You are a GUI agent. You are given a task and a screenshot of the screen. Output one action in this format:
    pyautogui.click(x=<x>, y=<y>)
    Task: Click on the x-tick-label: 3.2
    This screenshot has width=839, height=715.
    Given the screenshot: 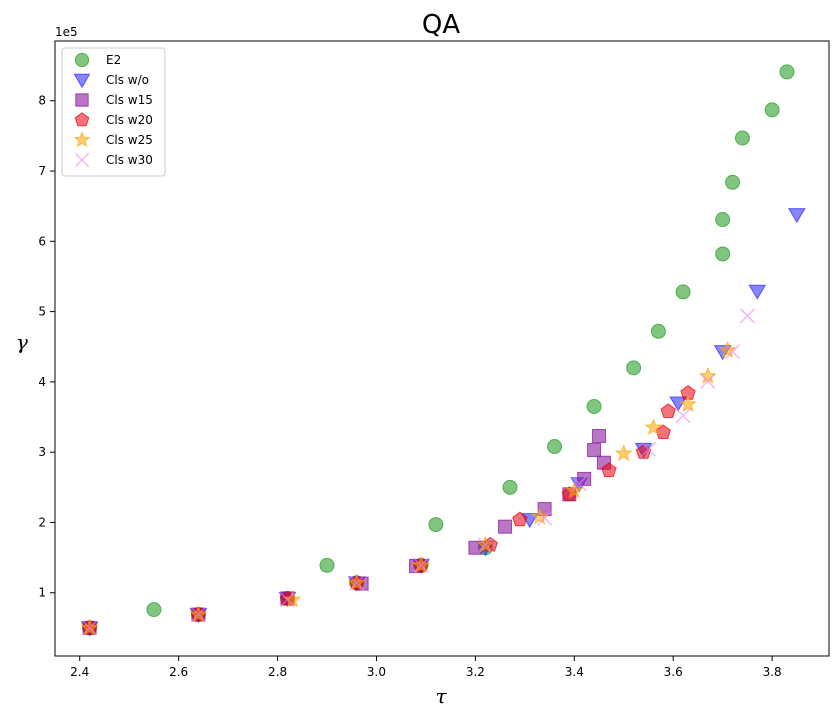 What is the action you would take?
    pyautogui.click(x=475, y=672)
    